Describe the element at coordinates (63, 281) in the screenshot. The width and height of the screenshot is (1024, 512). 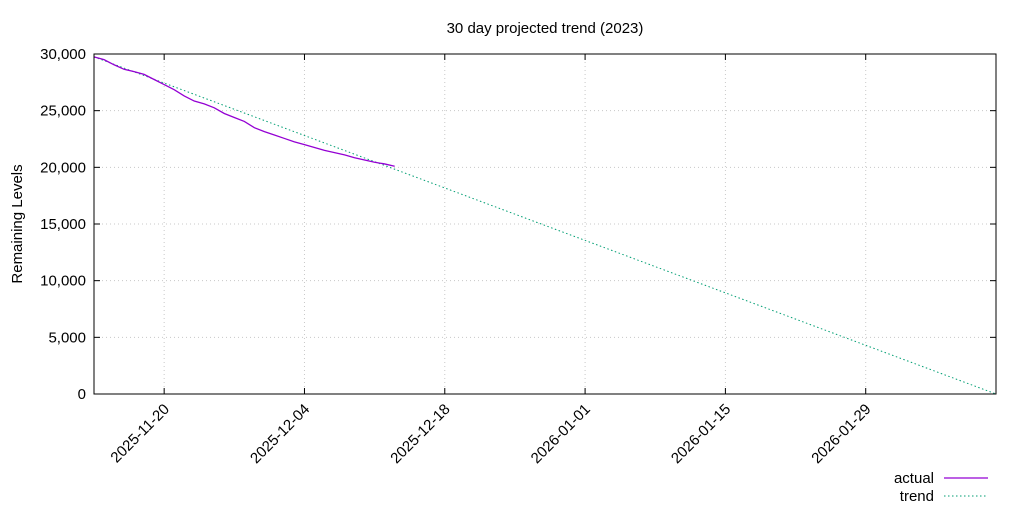
I see `y-tick-label: 10,000` at that location.